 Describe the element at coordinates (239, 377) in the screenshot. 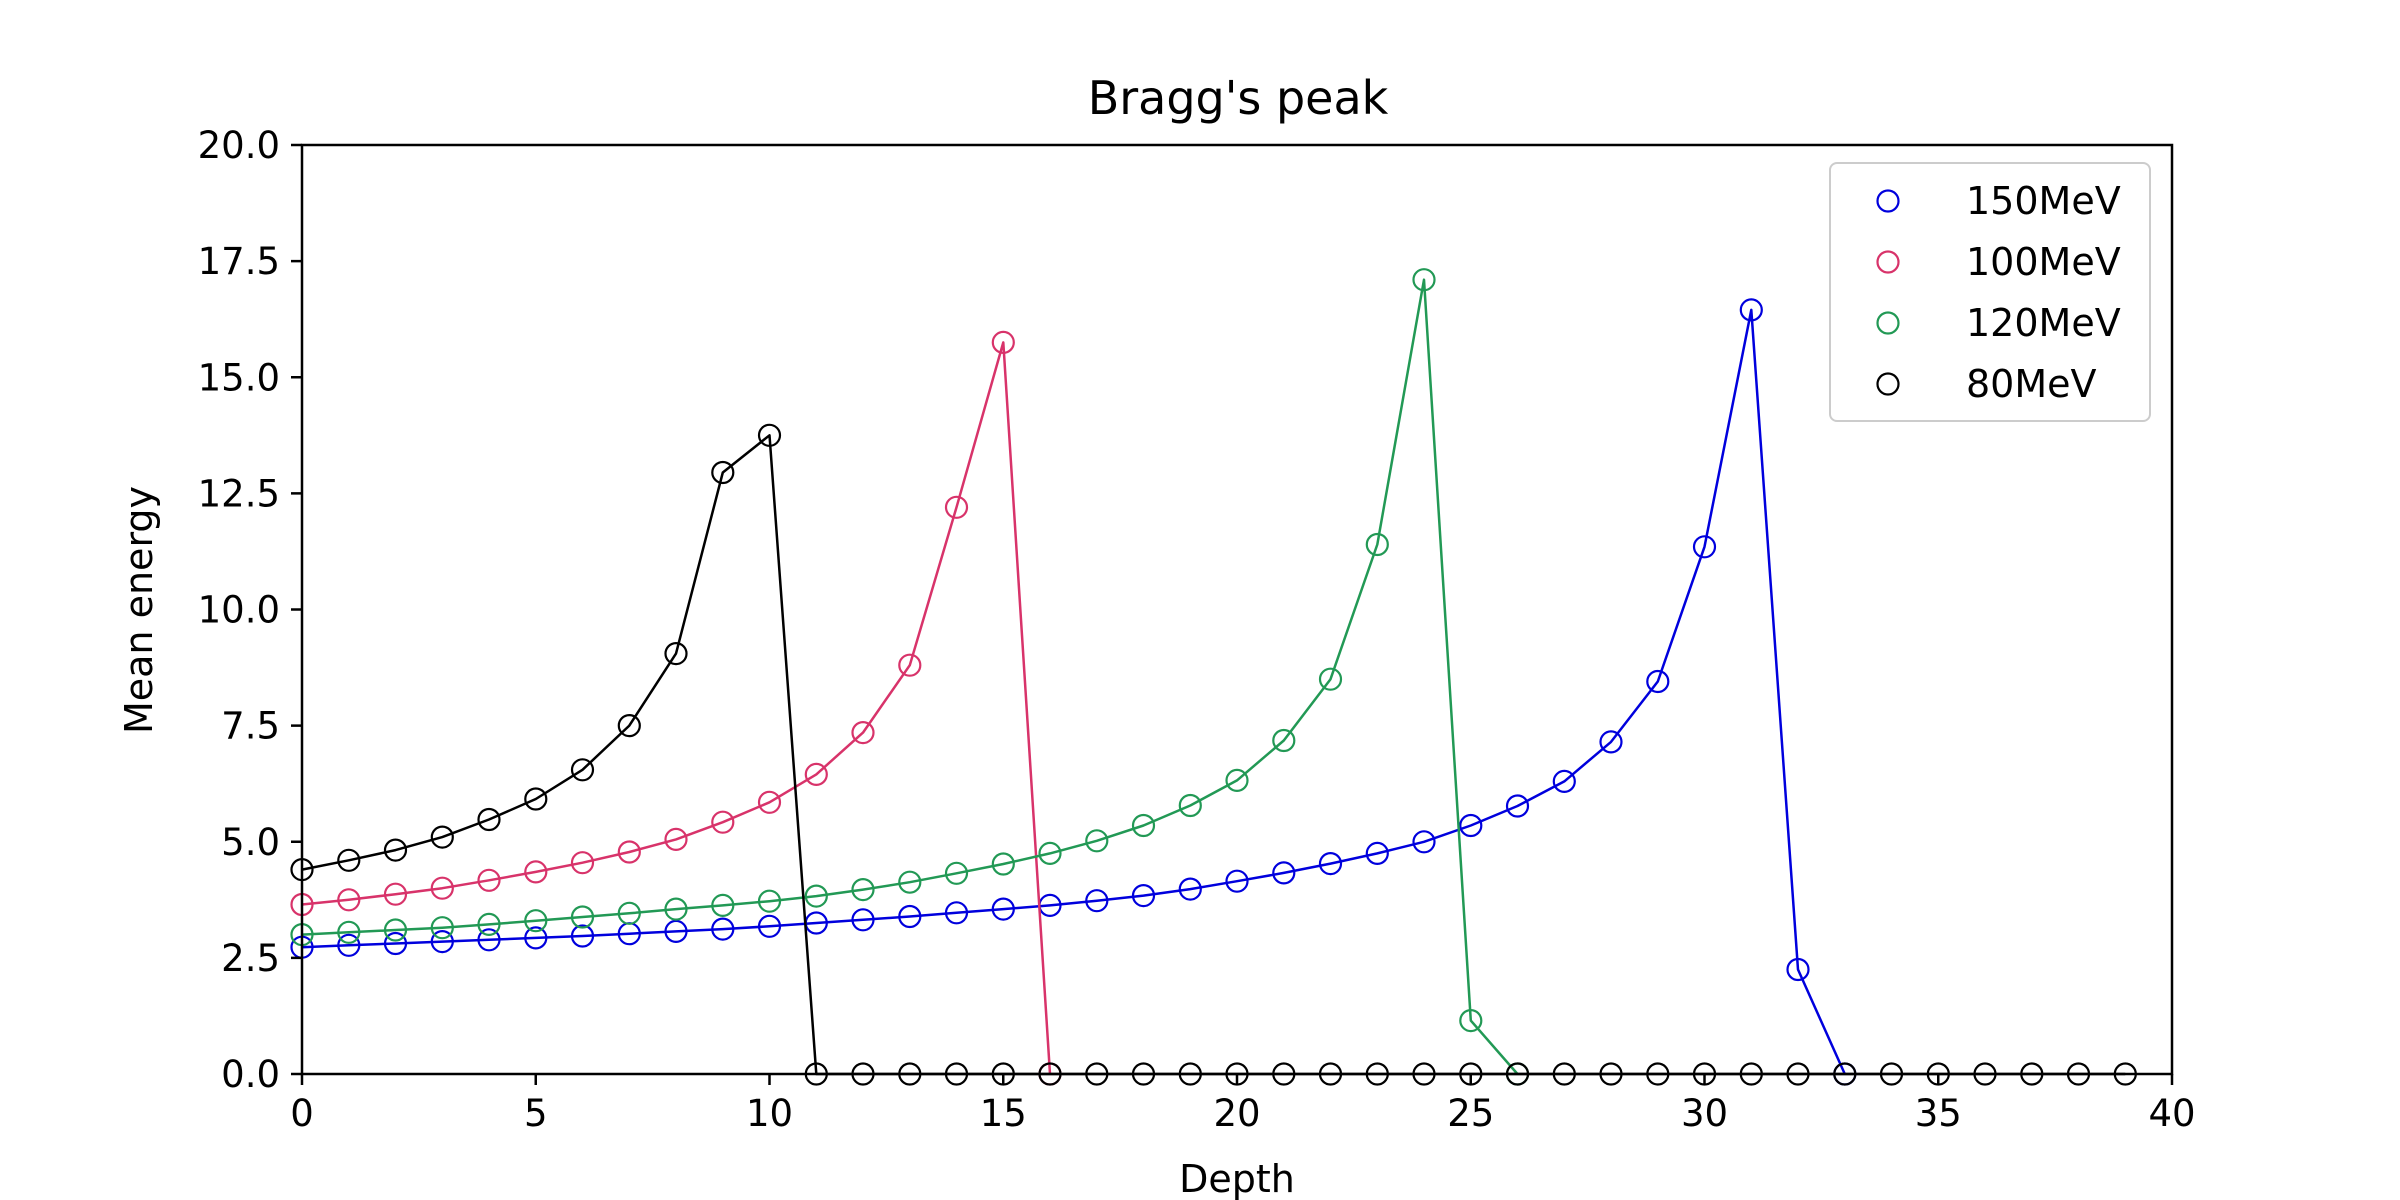

I see `y-tick-label: 15.0` at that location.